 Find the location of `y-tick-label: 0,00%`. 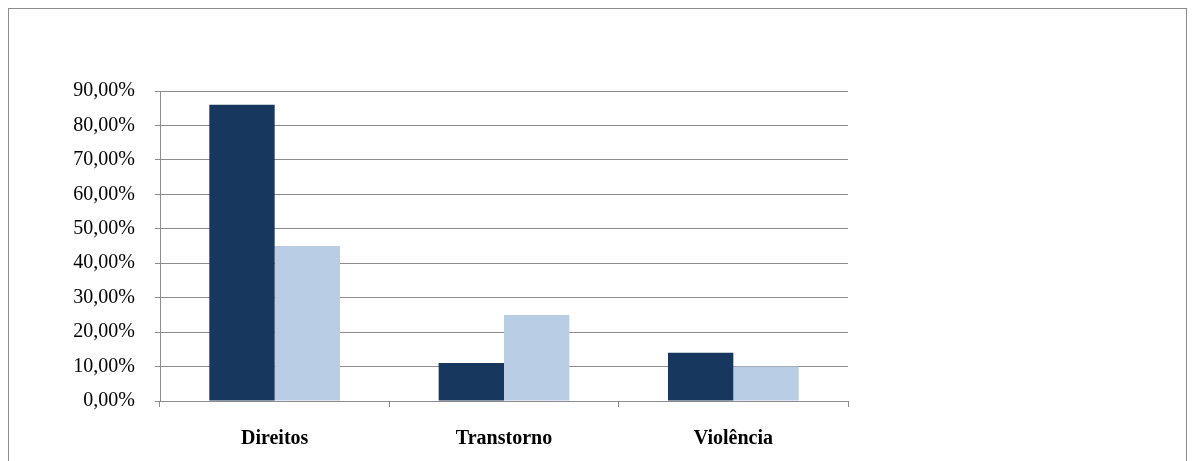

y-tick-label: 0,00% is located at coordinates (109, 399).